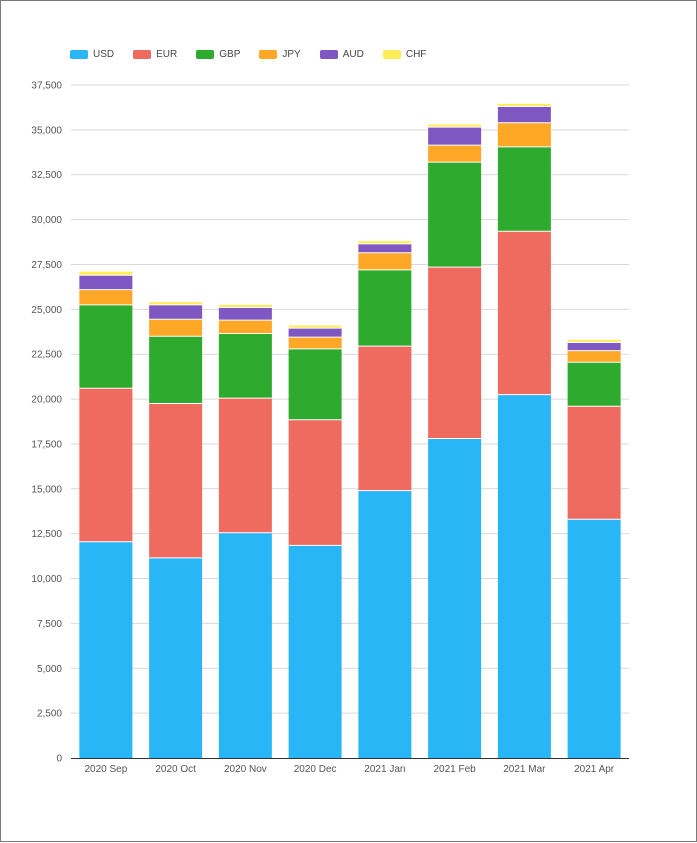  I want to click on y-tick-label: 35,000, so click(46, 130).